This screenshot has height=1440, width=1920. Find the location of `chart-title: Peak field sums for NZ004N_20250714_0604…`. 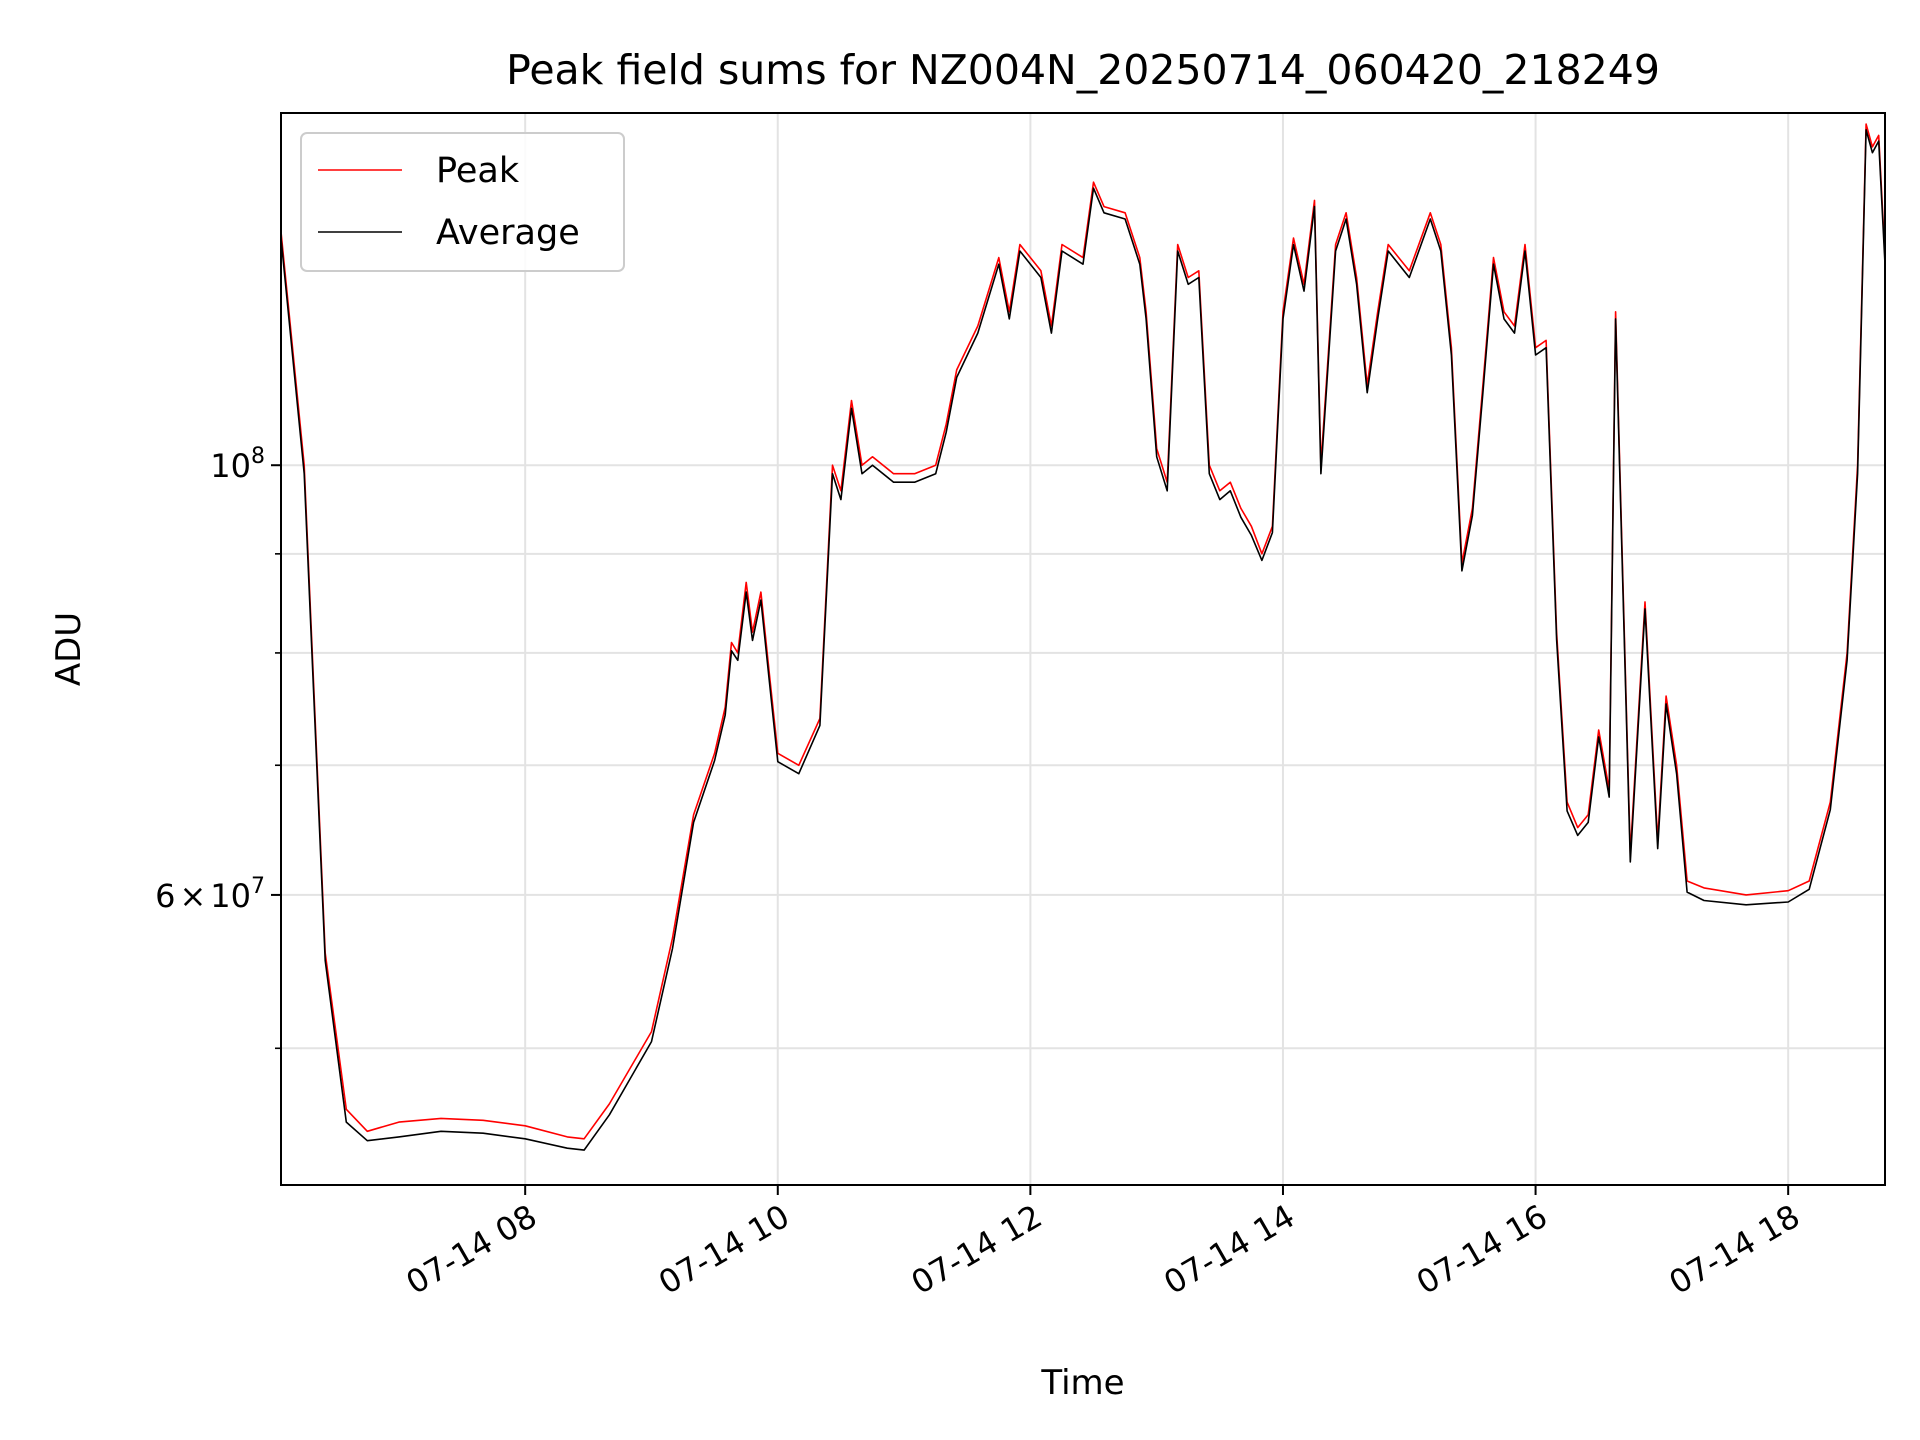

chart-title: Peak field sums for NZ004N_20250714_0604… is located at coordinates (1083, 70).